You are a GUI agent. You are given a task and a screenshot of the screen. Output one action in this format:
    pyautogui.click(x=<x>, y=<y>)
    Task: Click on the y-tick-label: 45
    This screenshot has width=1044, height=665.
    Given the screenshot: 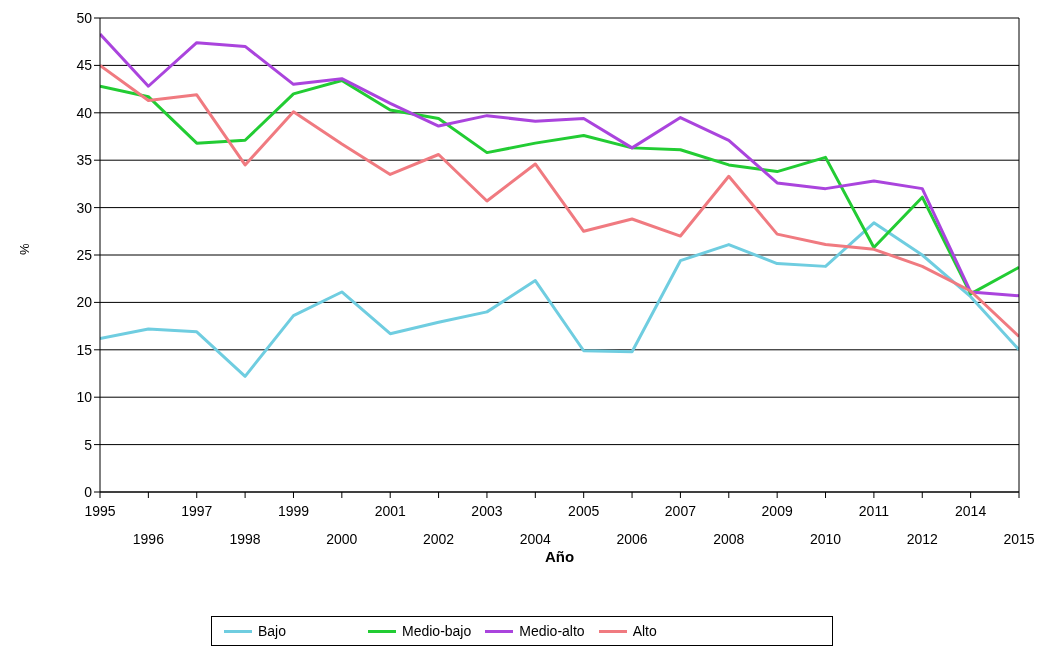 What is the action you would take?
    pyautogui.click(x=84, y=65)
    